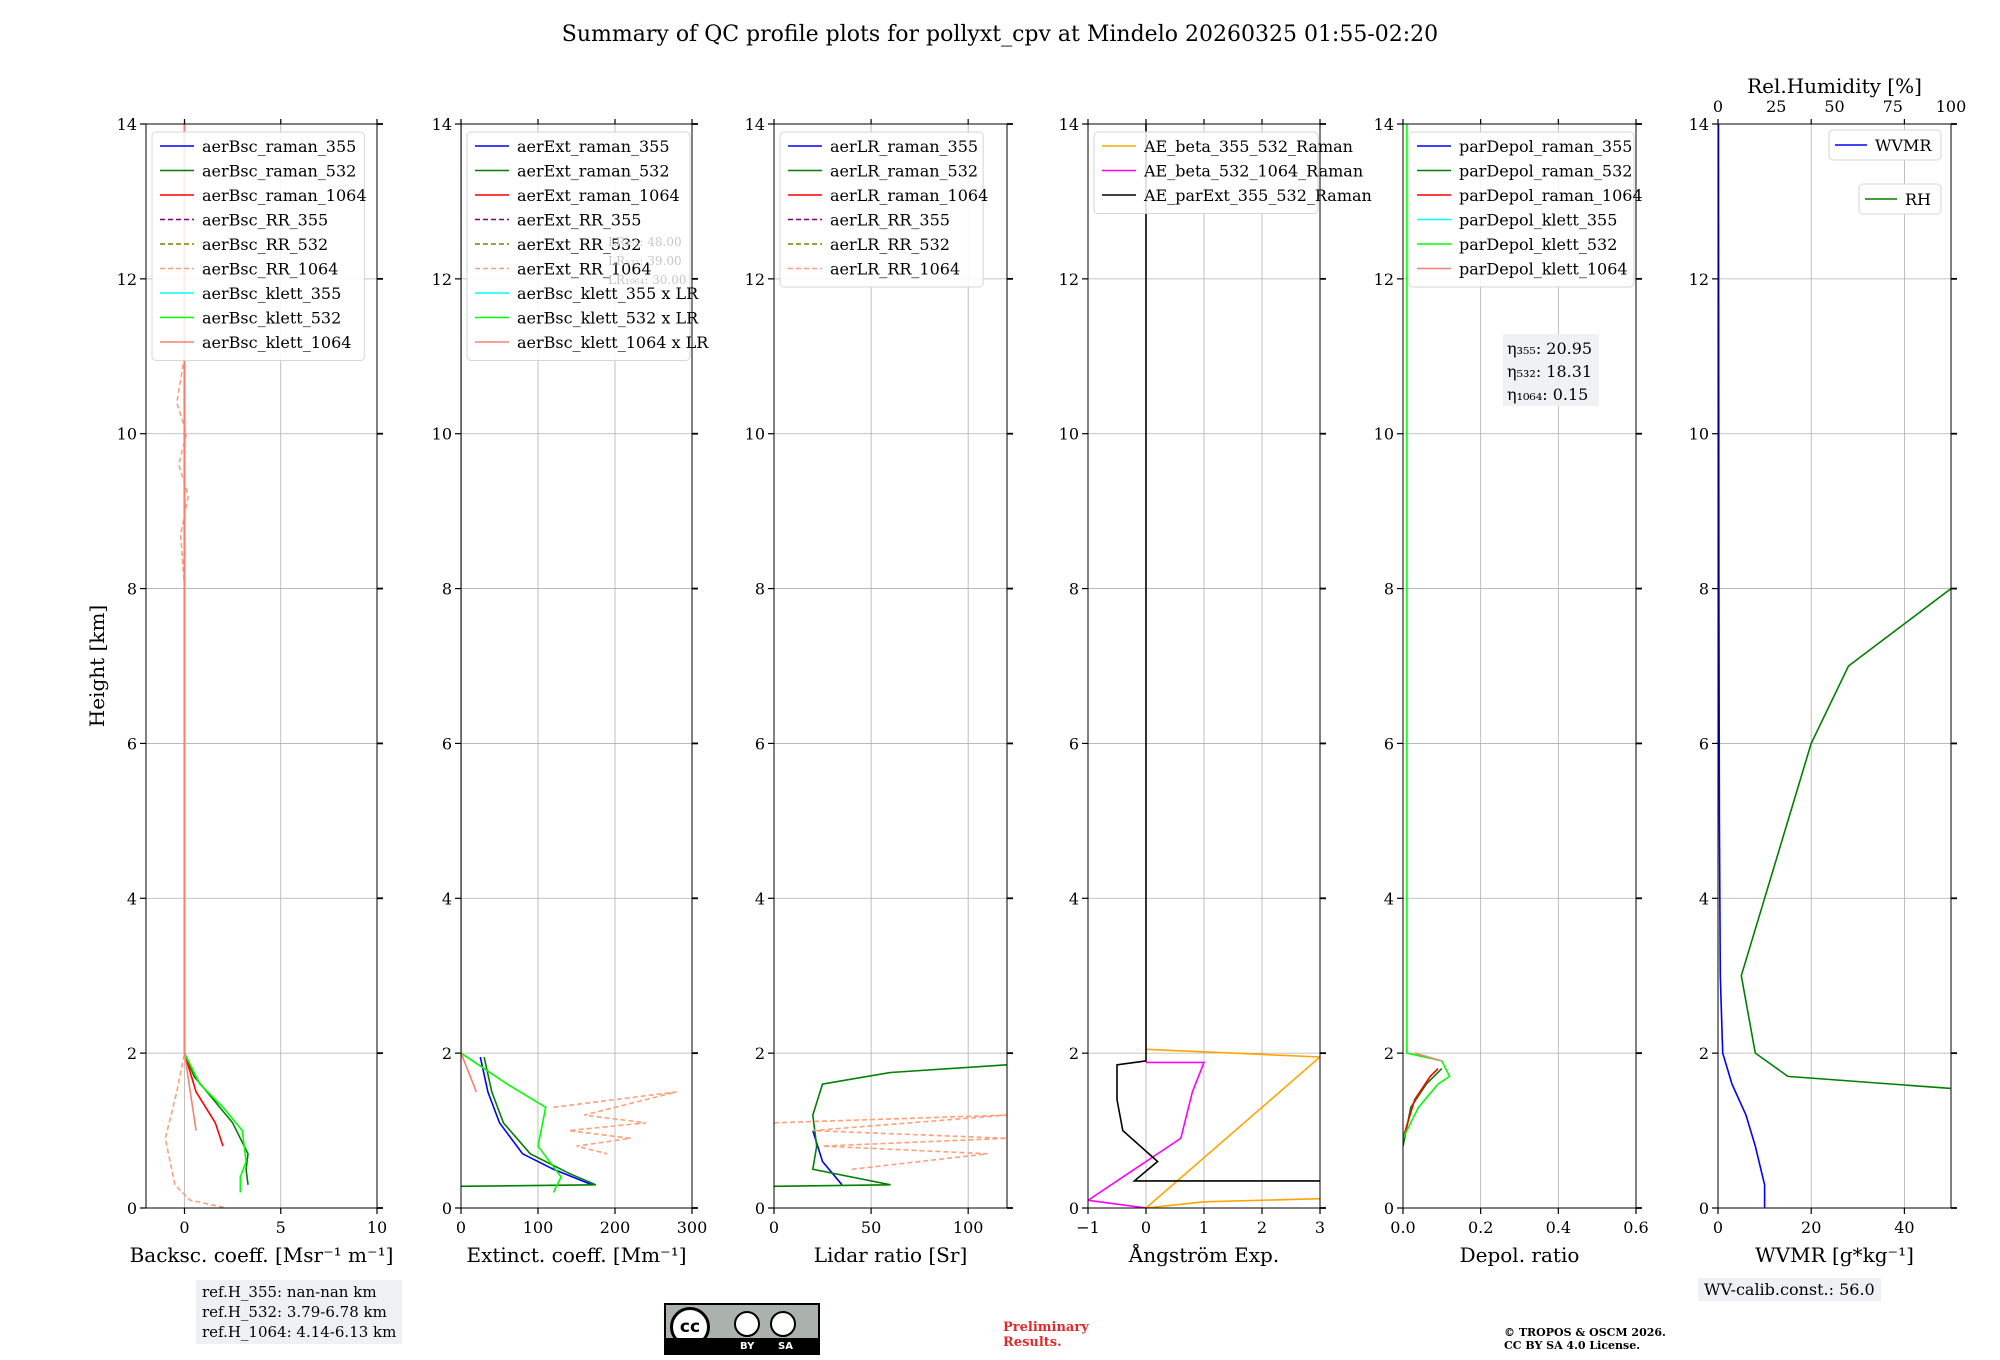  I want to click on series-line-aerBsc_klett_532-x-LR, so click(512, 658).